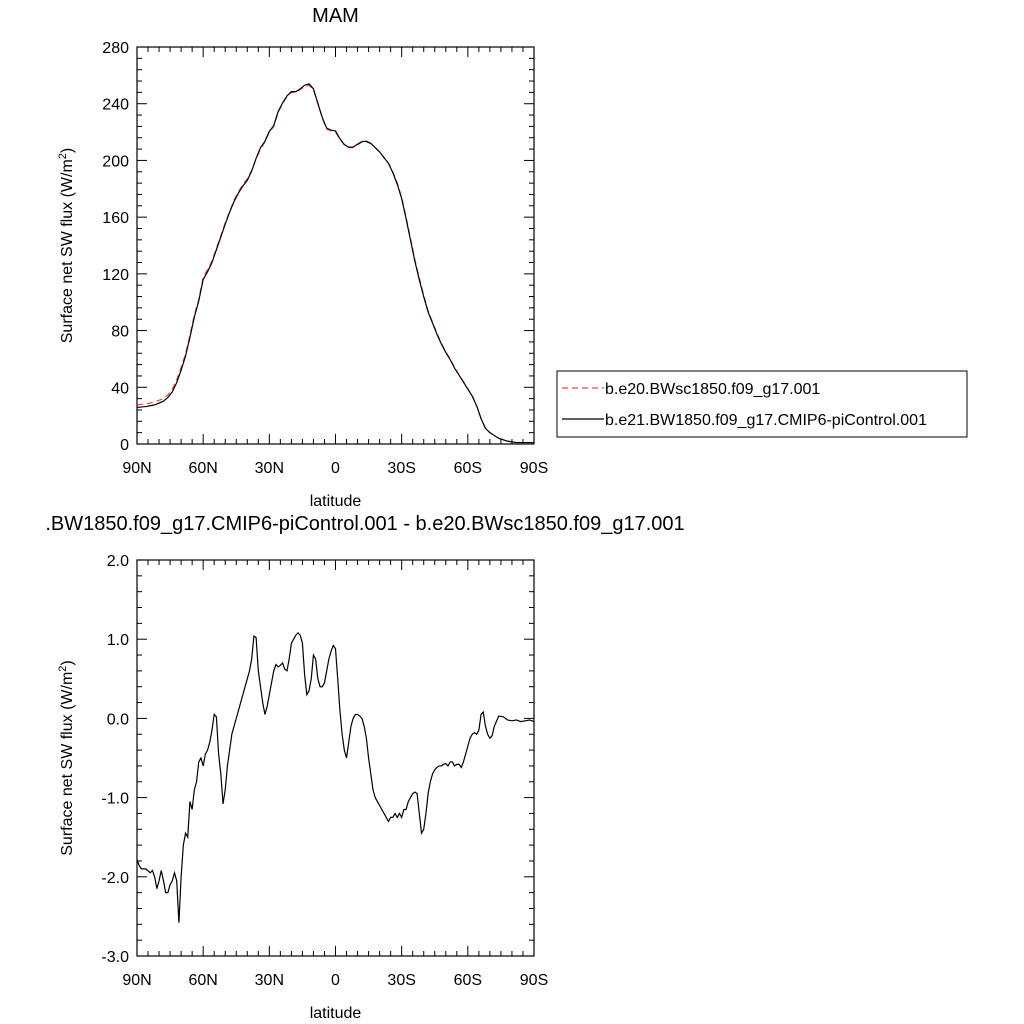 Image resolution: width=1024 pixels, height=1024 pixels. Describe the element at coordinates (468, 468) in the screenshot. I see `top-x-tick-label: 60S` at that location.